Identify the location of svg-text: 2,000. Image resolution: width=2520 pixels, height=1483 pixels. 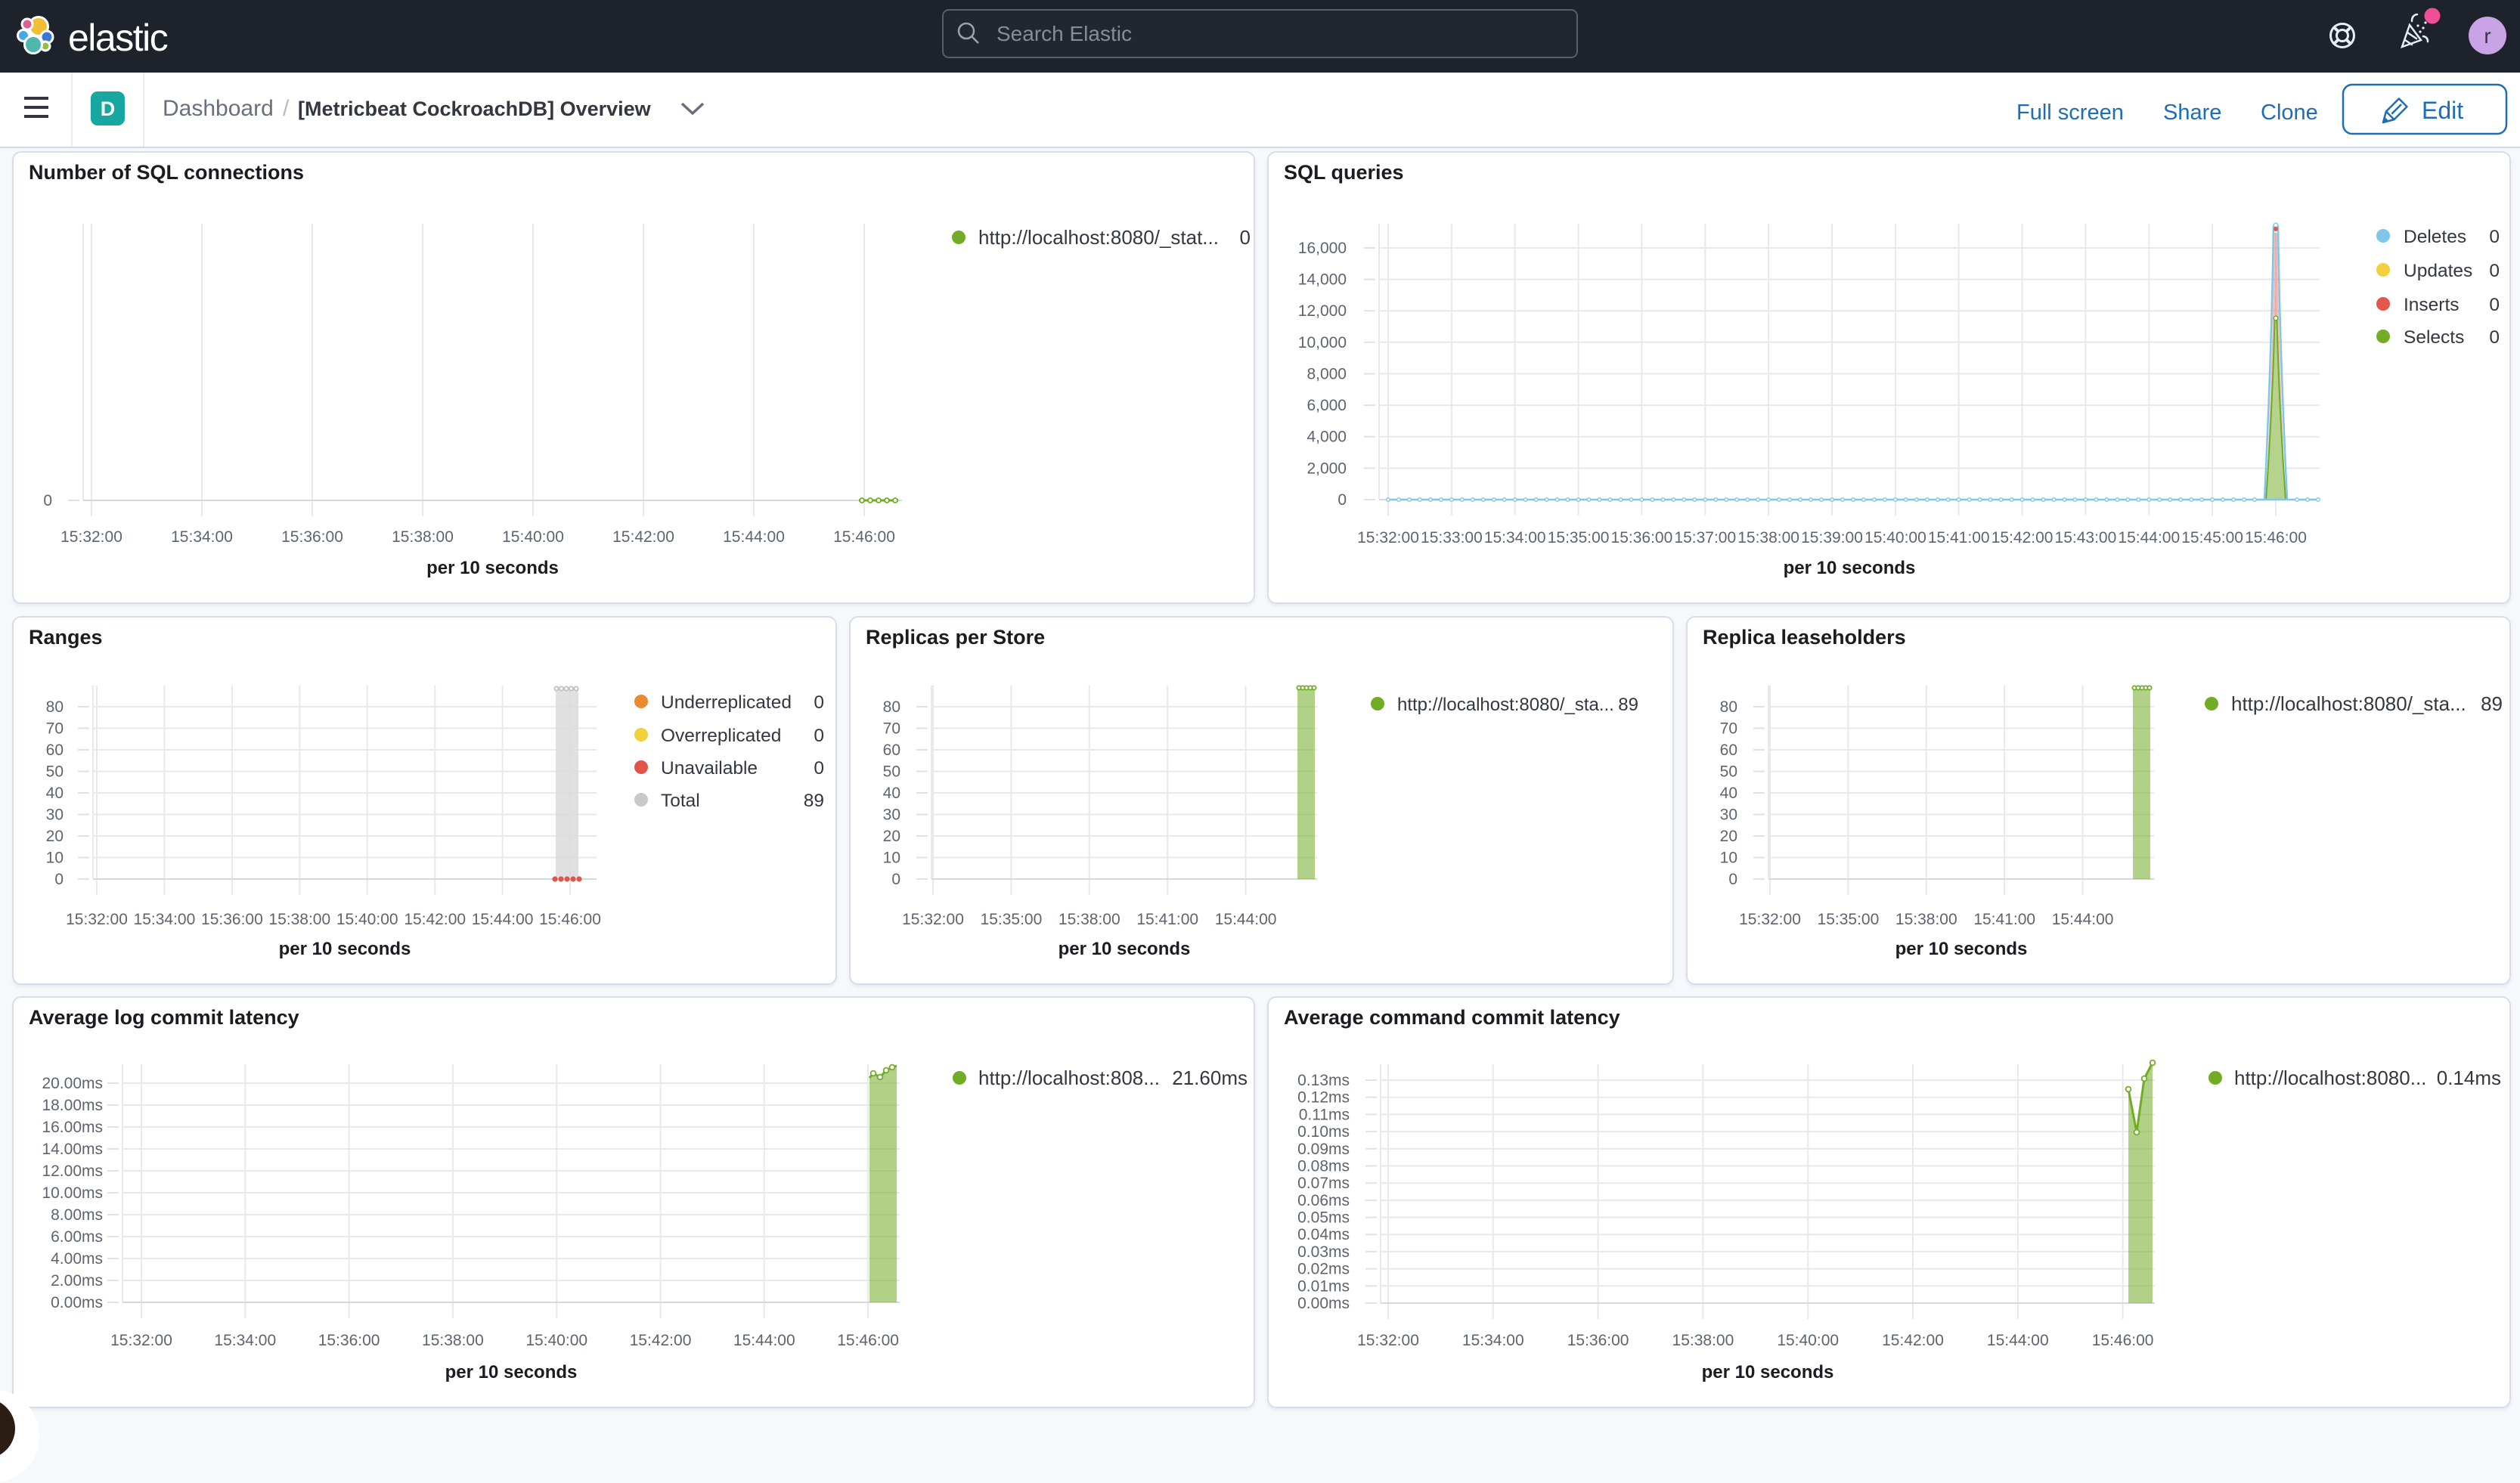
(1326, 468).